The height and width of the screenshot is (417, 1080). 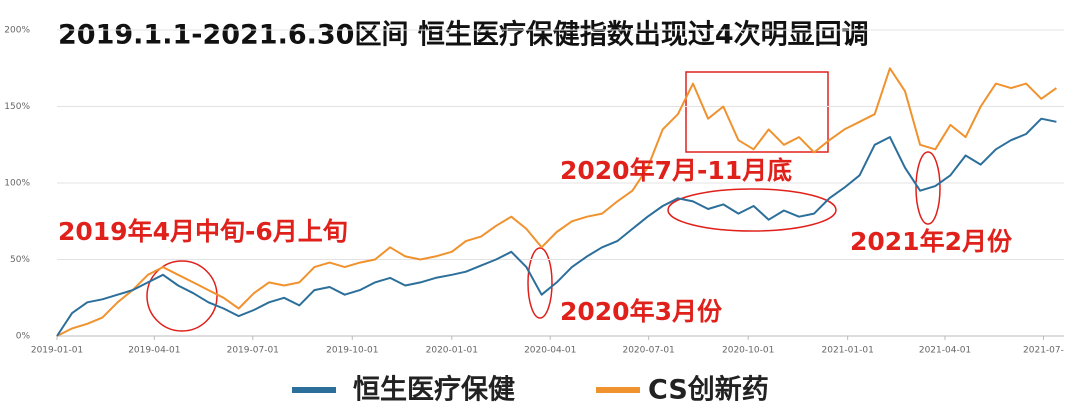 I want to click on y-tick-label: 100%, so click(x=17, y=184).